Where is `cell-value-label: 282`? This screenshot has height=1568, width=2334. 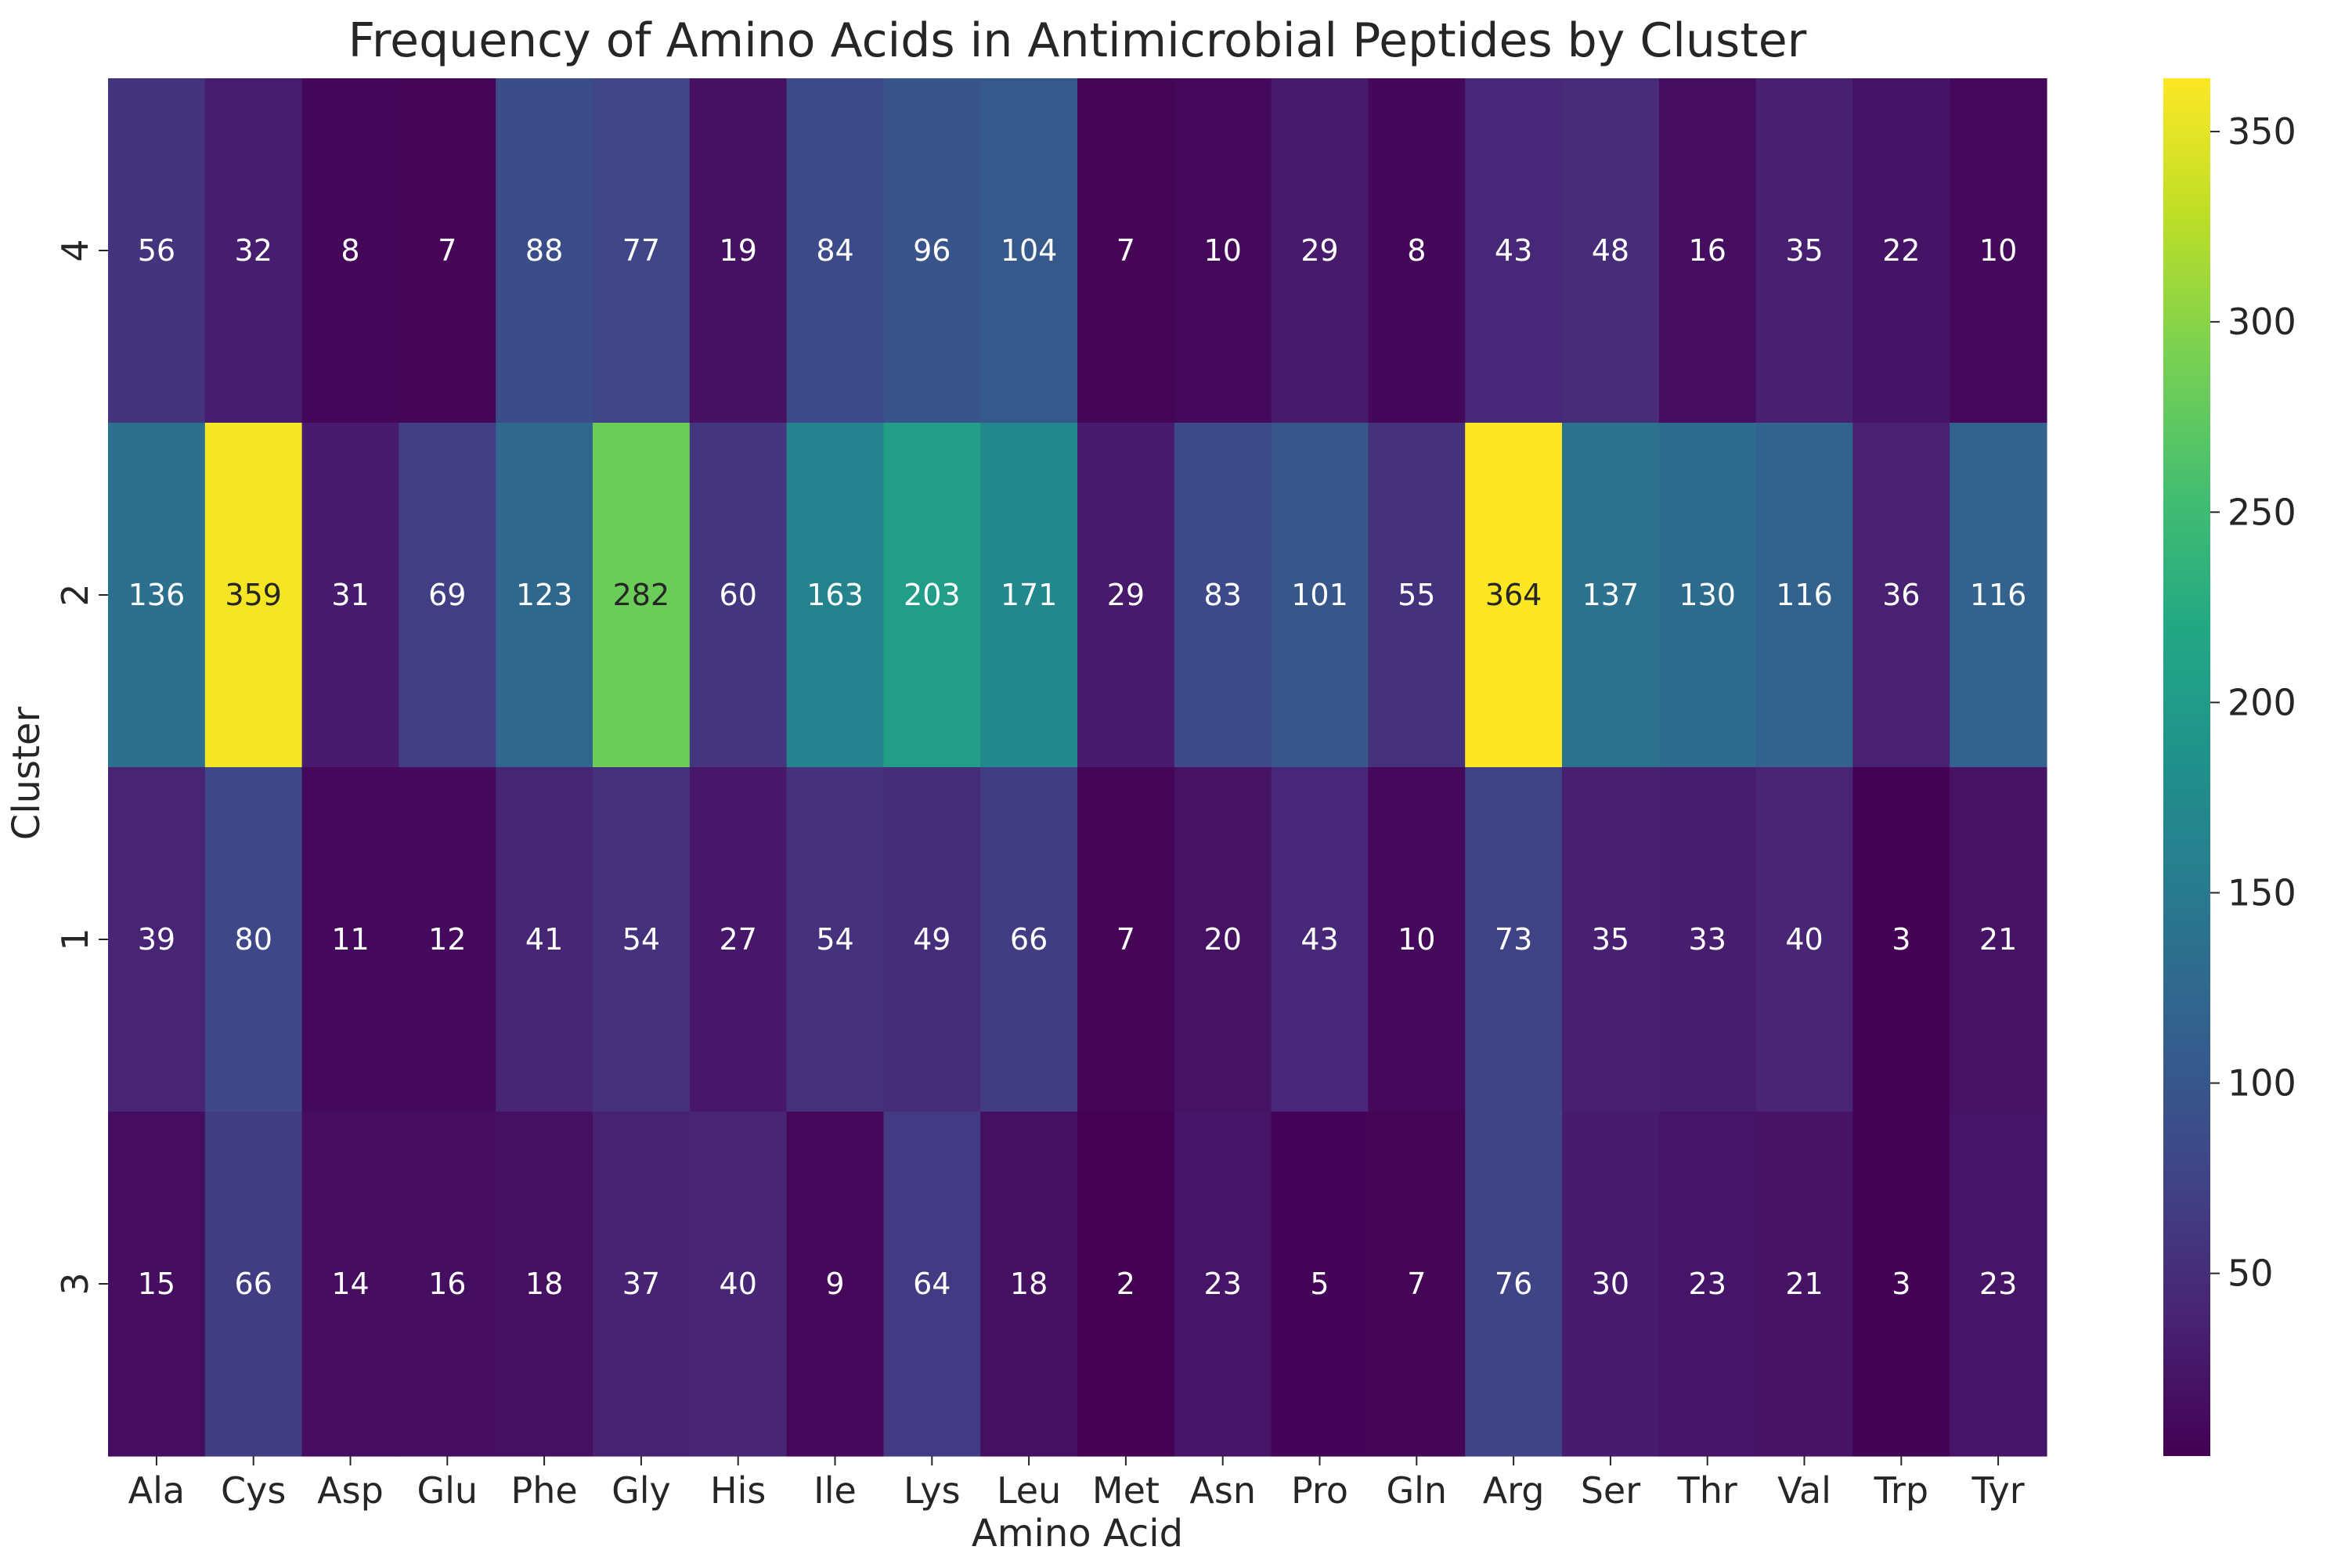
cell-value-label: 282 is located at coordinates (641, 595).